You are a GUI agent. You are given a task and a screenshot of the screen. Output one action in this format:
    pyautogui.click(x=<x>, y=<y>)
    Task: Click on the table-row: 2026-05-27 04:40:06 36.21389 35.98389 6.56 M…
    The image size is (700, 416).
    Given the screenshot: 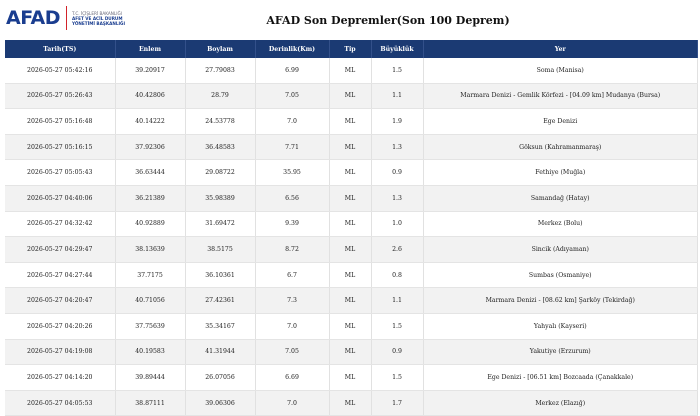 What is the action you would take?
    pyautogui.click(x=351, y=198)
    